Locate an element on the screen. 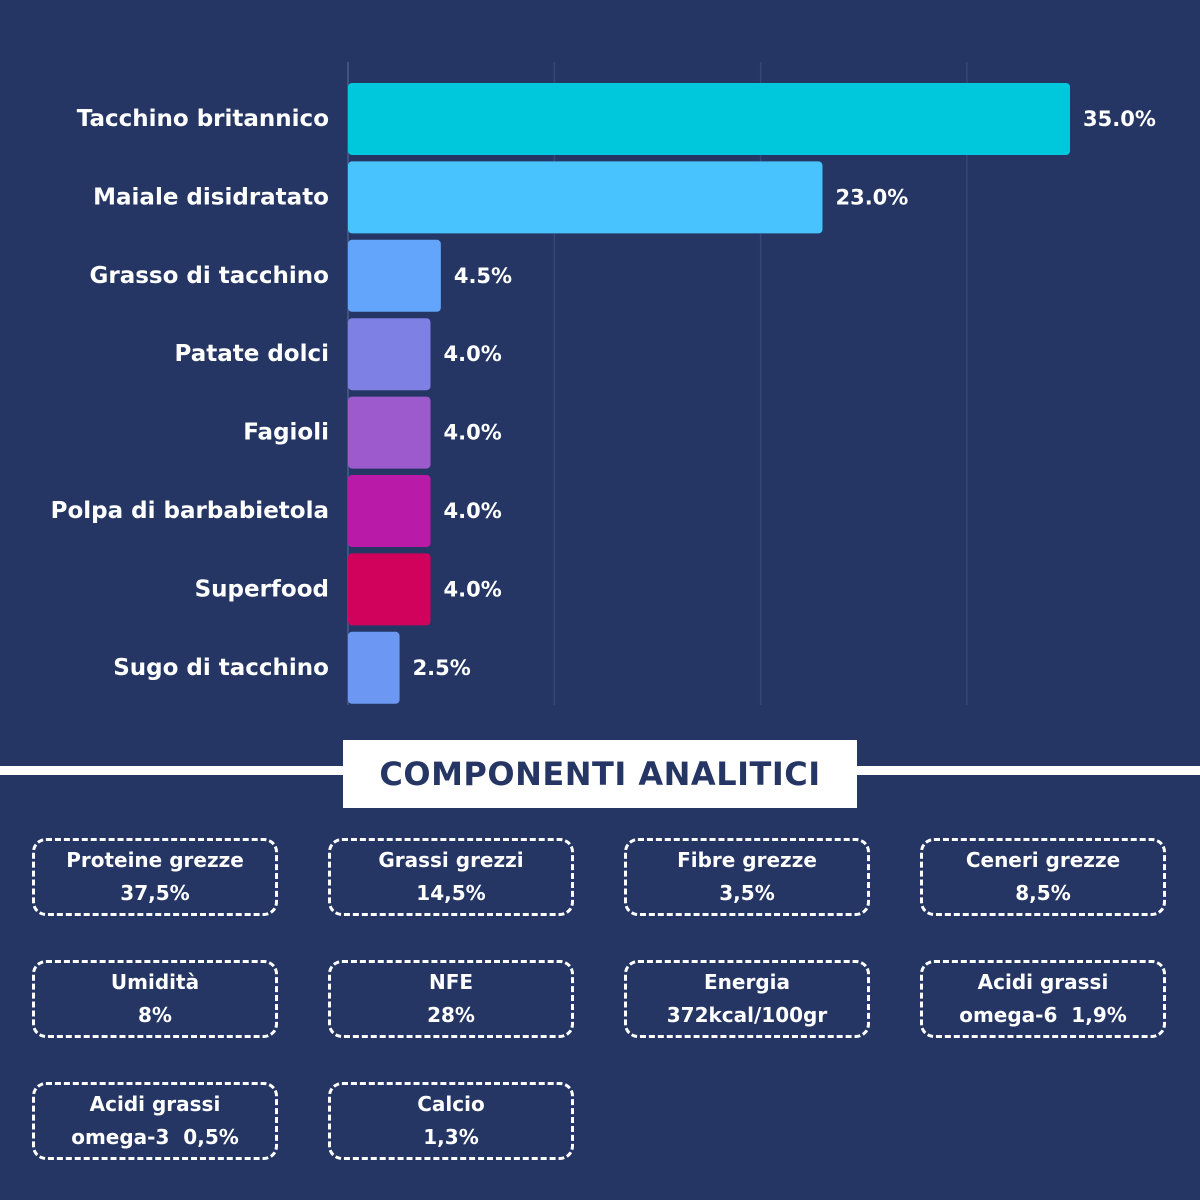 This screenshot has width=1200, height=1200. component-card: NFE 28% is located at coordinates (451, 999).